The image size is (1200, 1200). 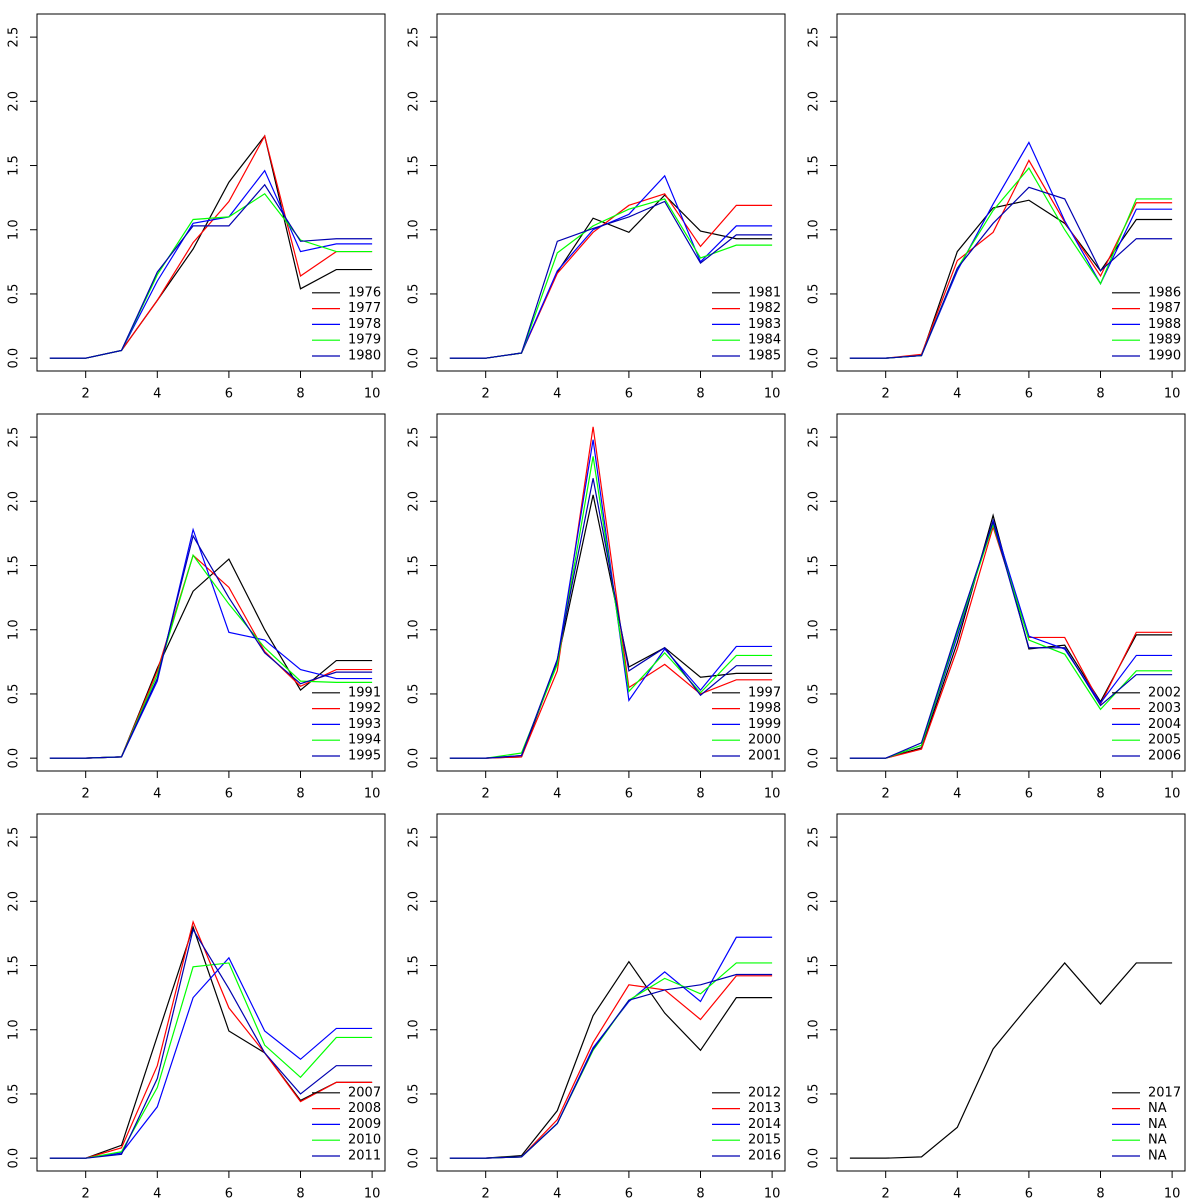 What do you see at coordinates (1164, 340) in the screenshot?
I see `legend-label: 1989` at bounding box center [1164, 340].